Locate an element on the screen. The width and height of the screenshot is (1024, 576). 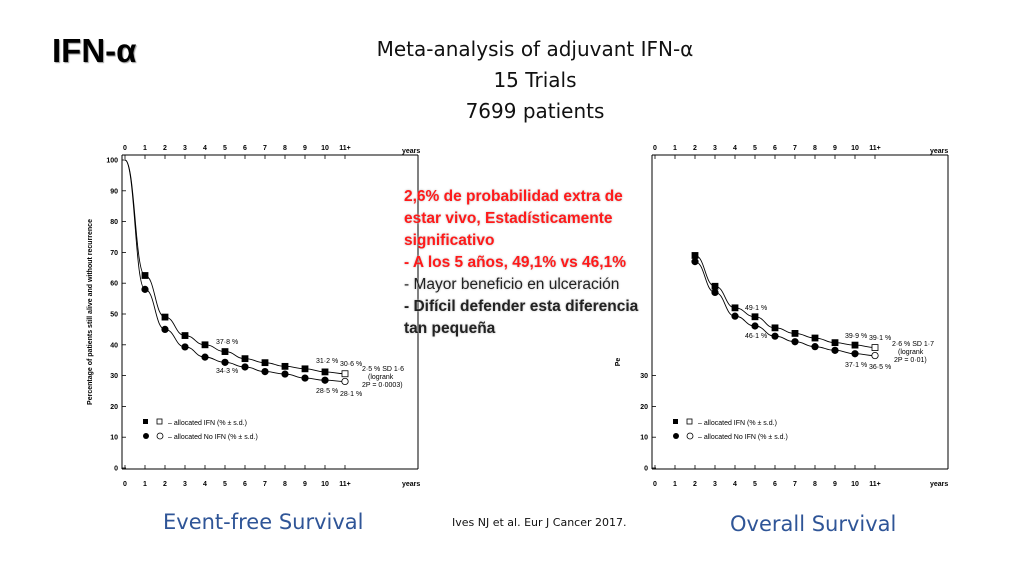
series-line is located at coordinates (785, 309).